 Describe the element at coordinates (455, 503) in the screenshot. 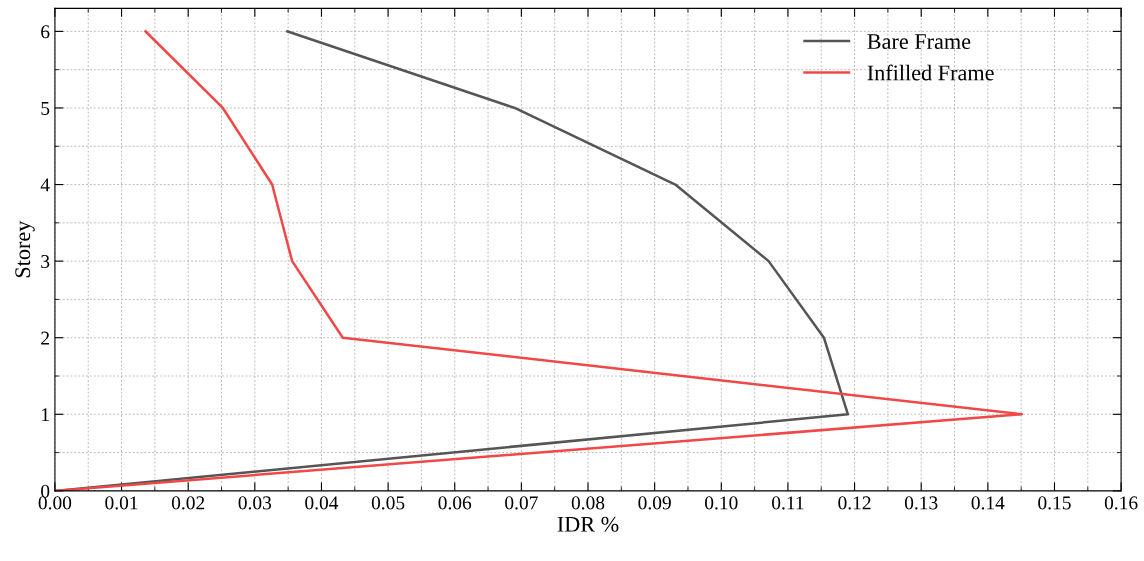

I see `x-tick-label: 0.06` at that location.